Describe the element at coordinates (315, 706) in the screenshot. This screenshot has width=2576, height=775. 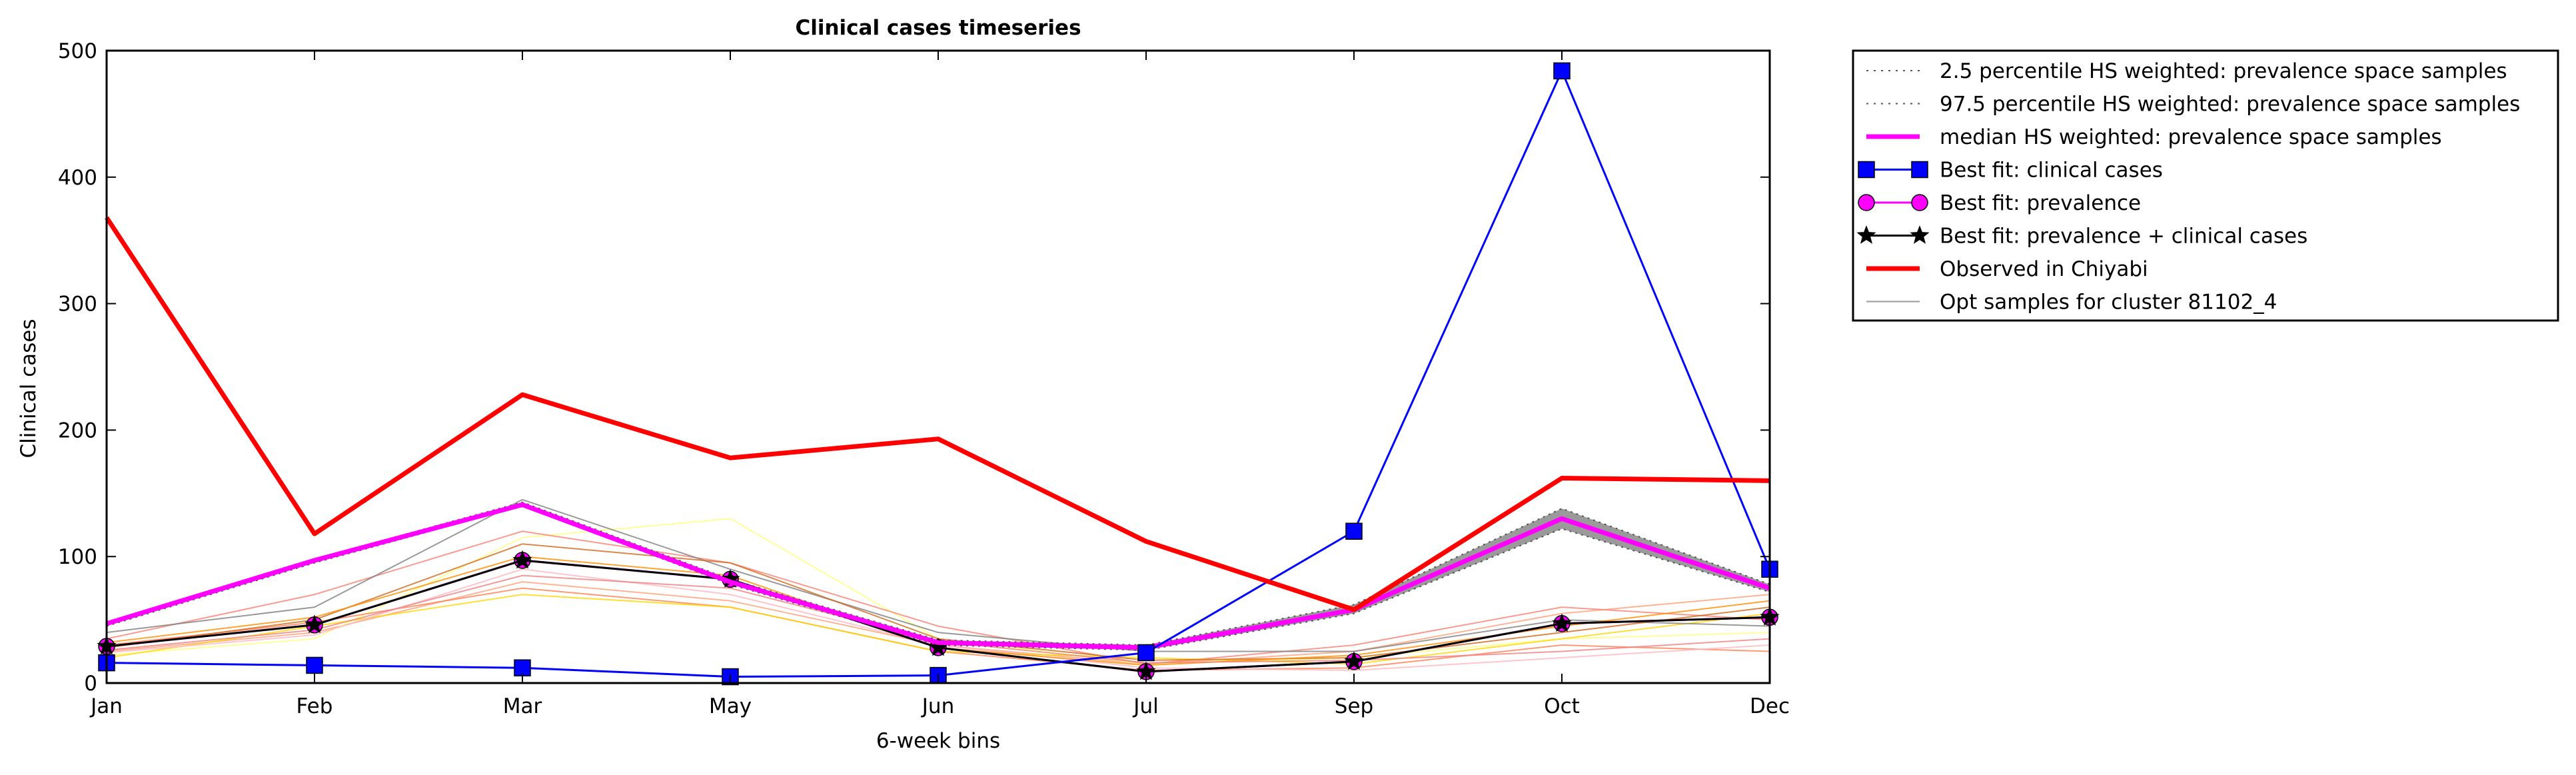
I see `x-tick-label-2: Feb` at that location.